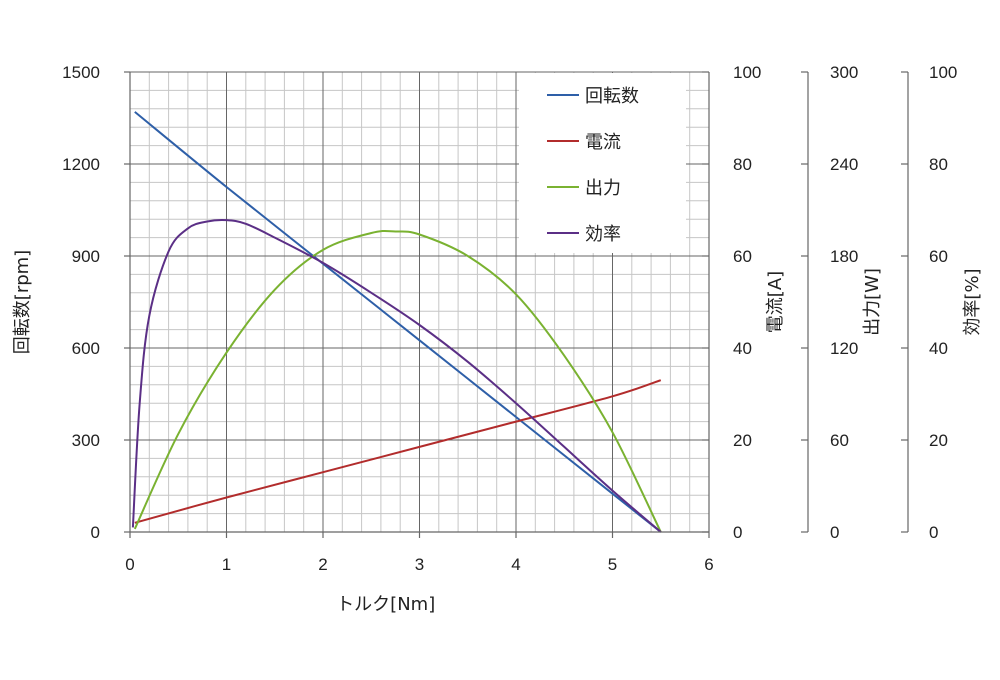 The width and height of the screenshot is (1000, 680). What do you see at coordinates (226, 564) in the screenshot?
I see `x-tick-label: 1` at bounding box center [226, 564].